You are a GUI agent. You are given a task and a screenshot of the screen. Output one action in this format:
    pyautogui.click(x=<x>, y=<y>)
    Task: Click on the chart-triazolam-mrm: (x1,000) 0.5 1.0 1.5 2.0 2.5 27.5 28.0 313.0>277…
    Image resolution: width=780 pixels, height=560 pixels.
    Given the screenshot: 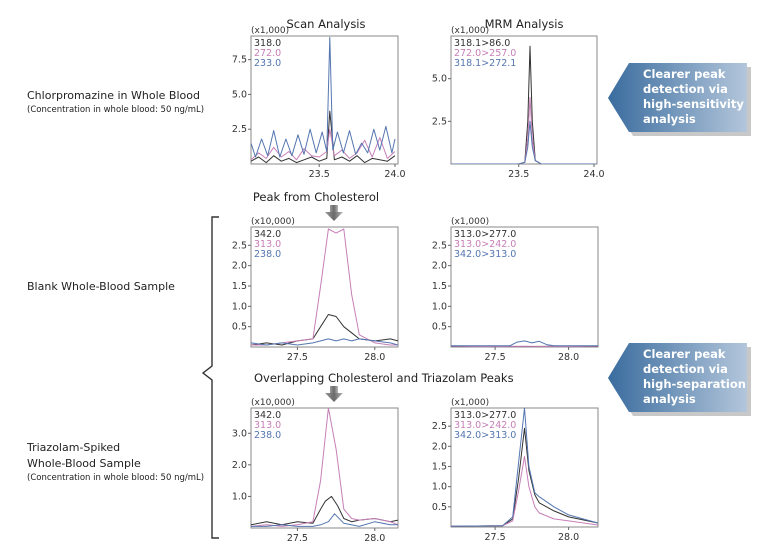 What is the action you would take?
    pyautogui.click(x=515, y=470)
    